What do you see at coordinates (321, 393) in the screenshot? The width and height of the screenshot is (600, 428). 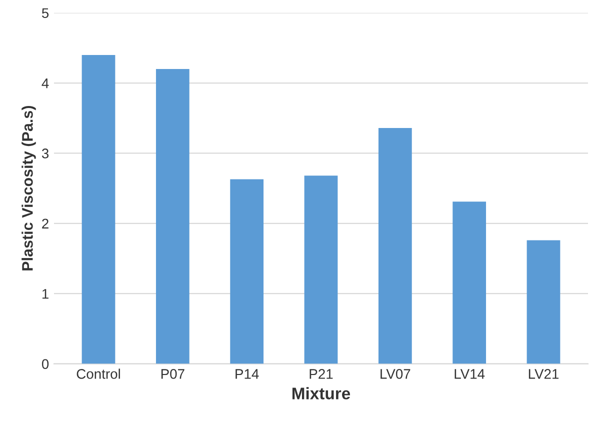 I see `x-axis-title: Mixture` at bounding box center [321, 393].